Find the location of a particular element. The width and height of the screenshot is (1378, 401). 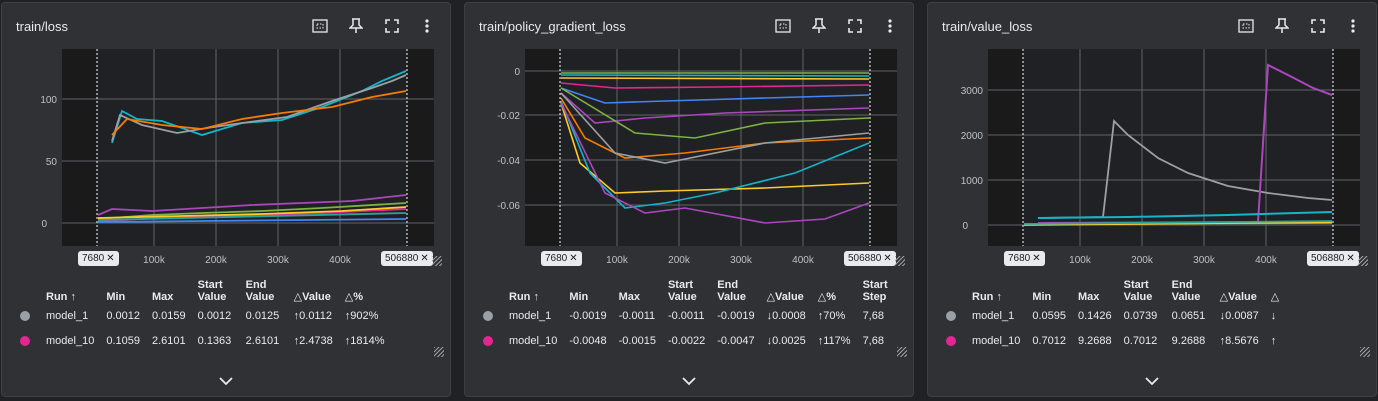

cell: ↑8.5676 is located at coordinates (1239, 340).